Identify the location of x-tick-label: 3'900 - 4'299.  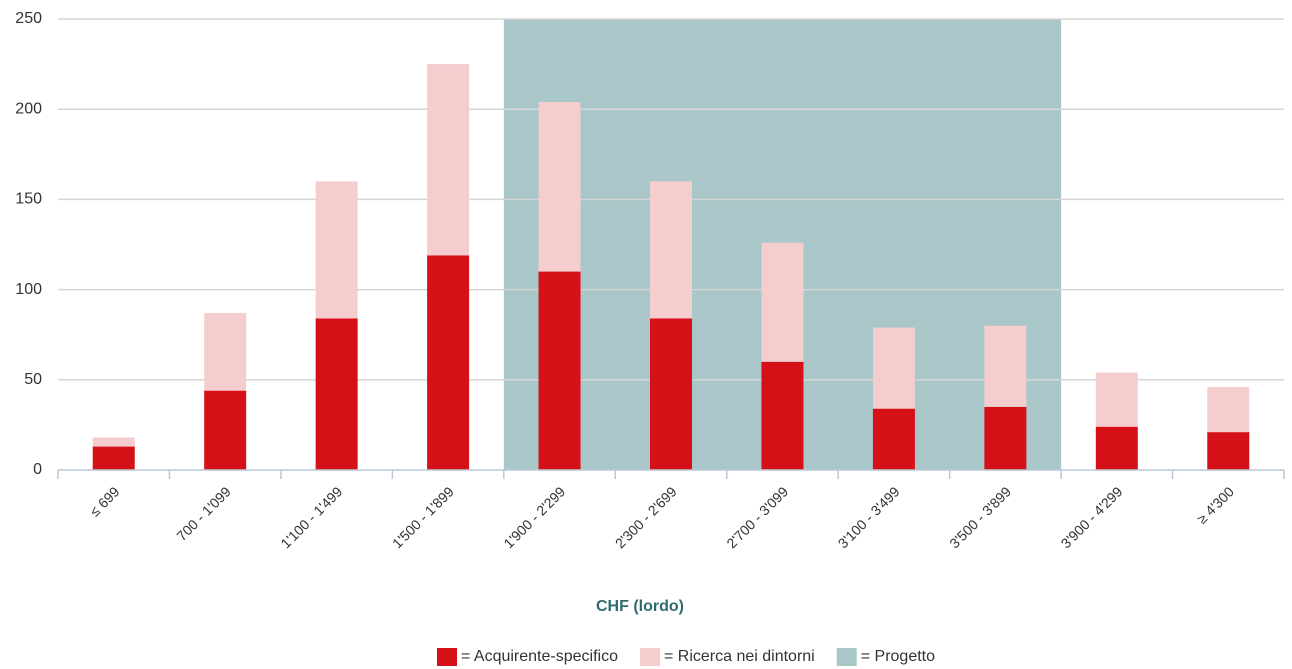
(1092, 517).